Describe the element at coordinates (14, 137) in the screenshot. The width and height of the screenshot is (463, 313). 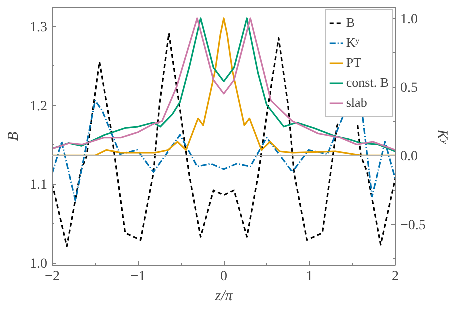
I see `y-axis-title: B` at that location.